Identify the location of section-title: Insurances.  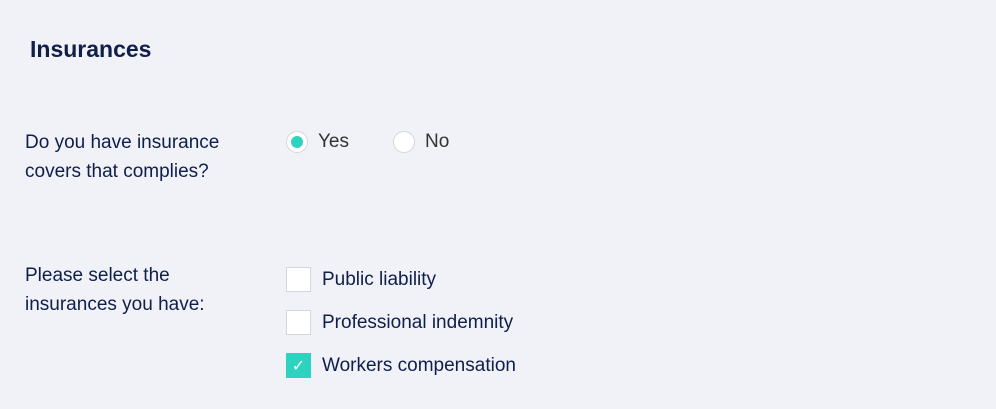
(91, 49).